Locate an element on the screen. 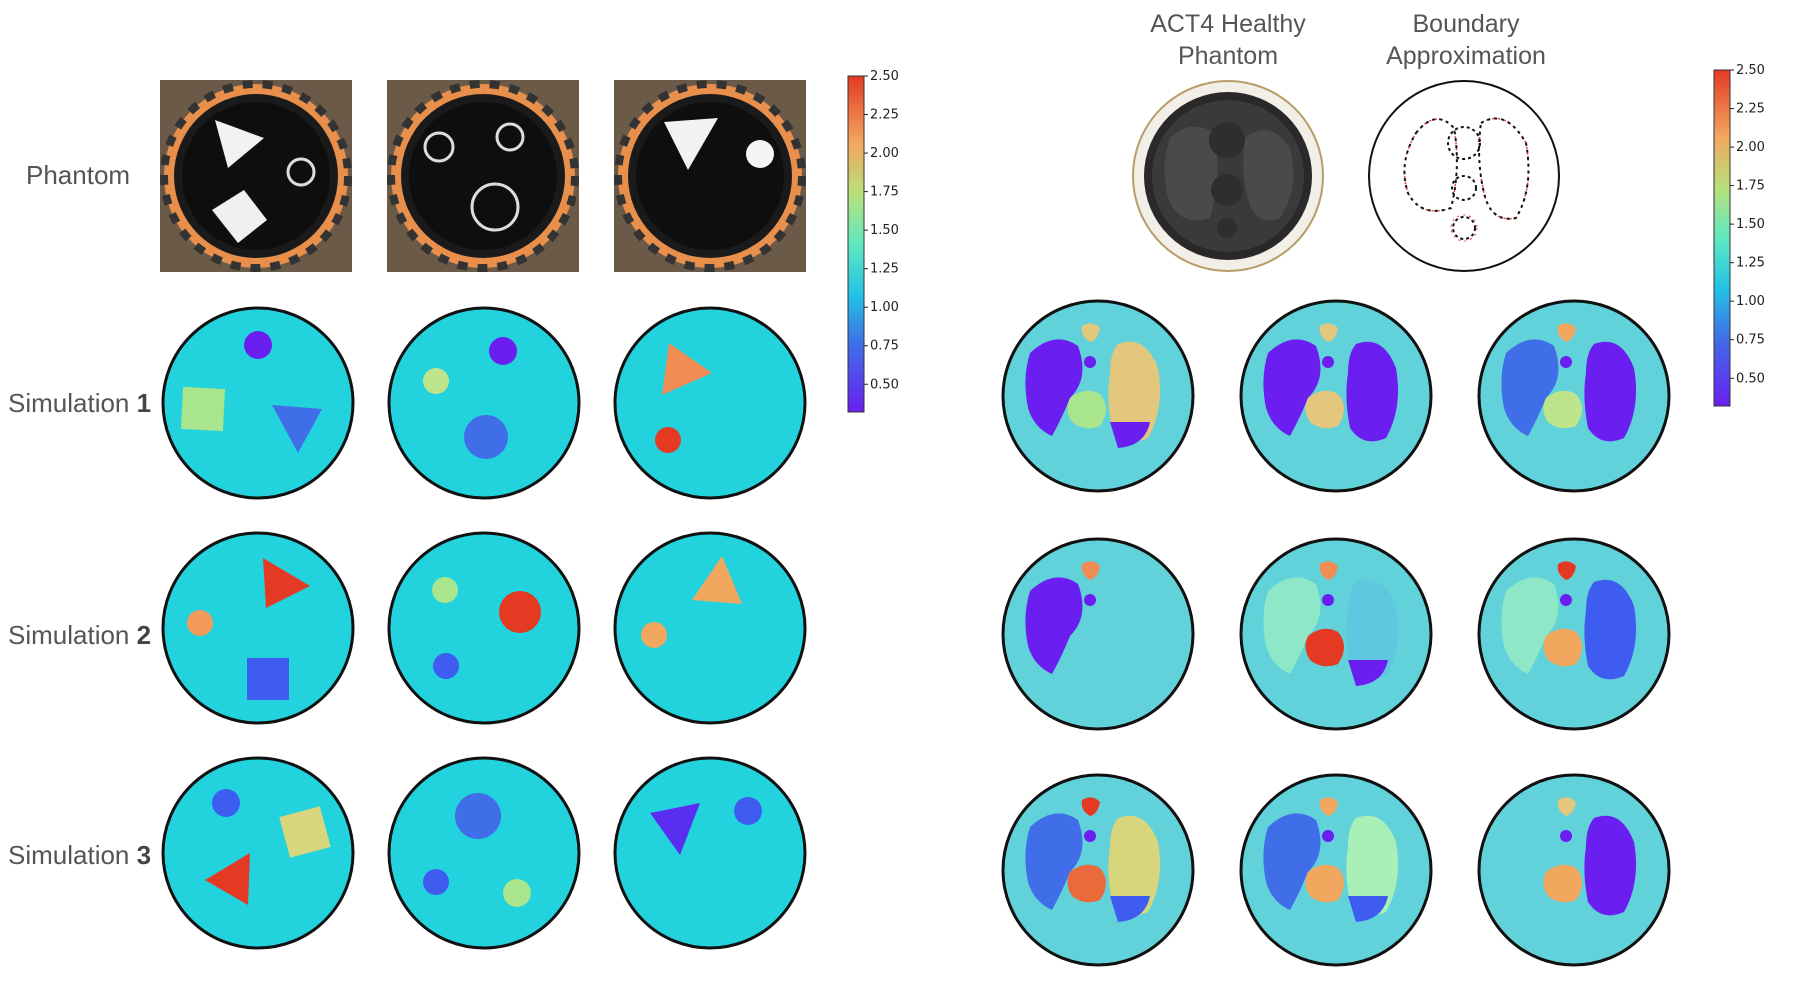 The width and height of the screenshot is (1796, 994). right-colorbar: 2.50 2.25 2.00 1.75 1.50 1.25 1.00 0.75 0.50 is located at coordinates (1752, 237).